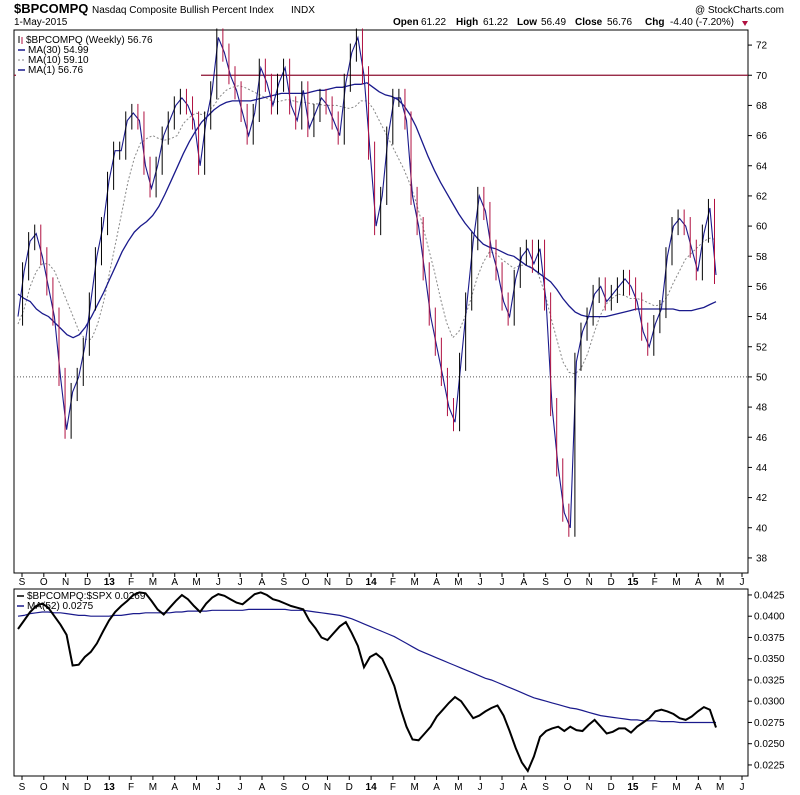 Image resolution: width=800 pixels, height=795 pixels. Describe the element at coordinates (762, 136) in the screenshot. I see `y-tick-label: 66` at that location.